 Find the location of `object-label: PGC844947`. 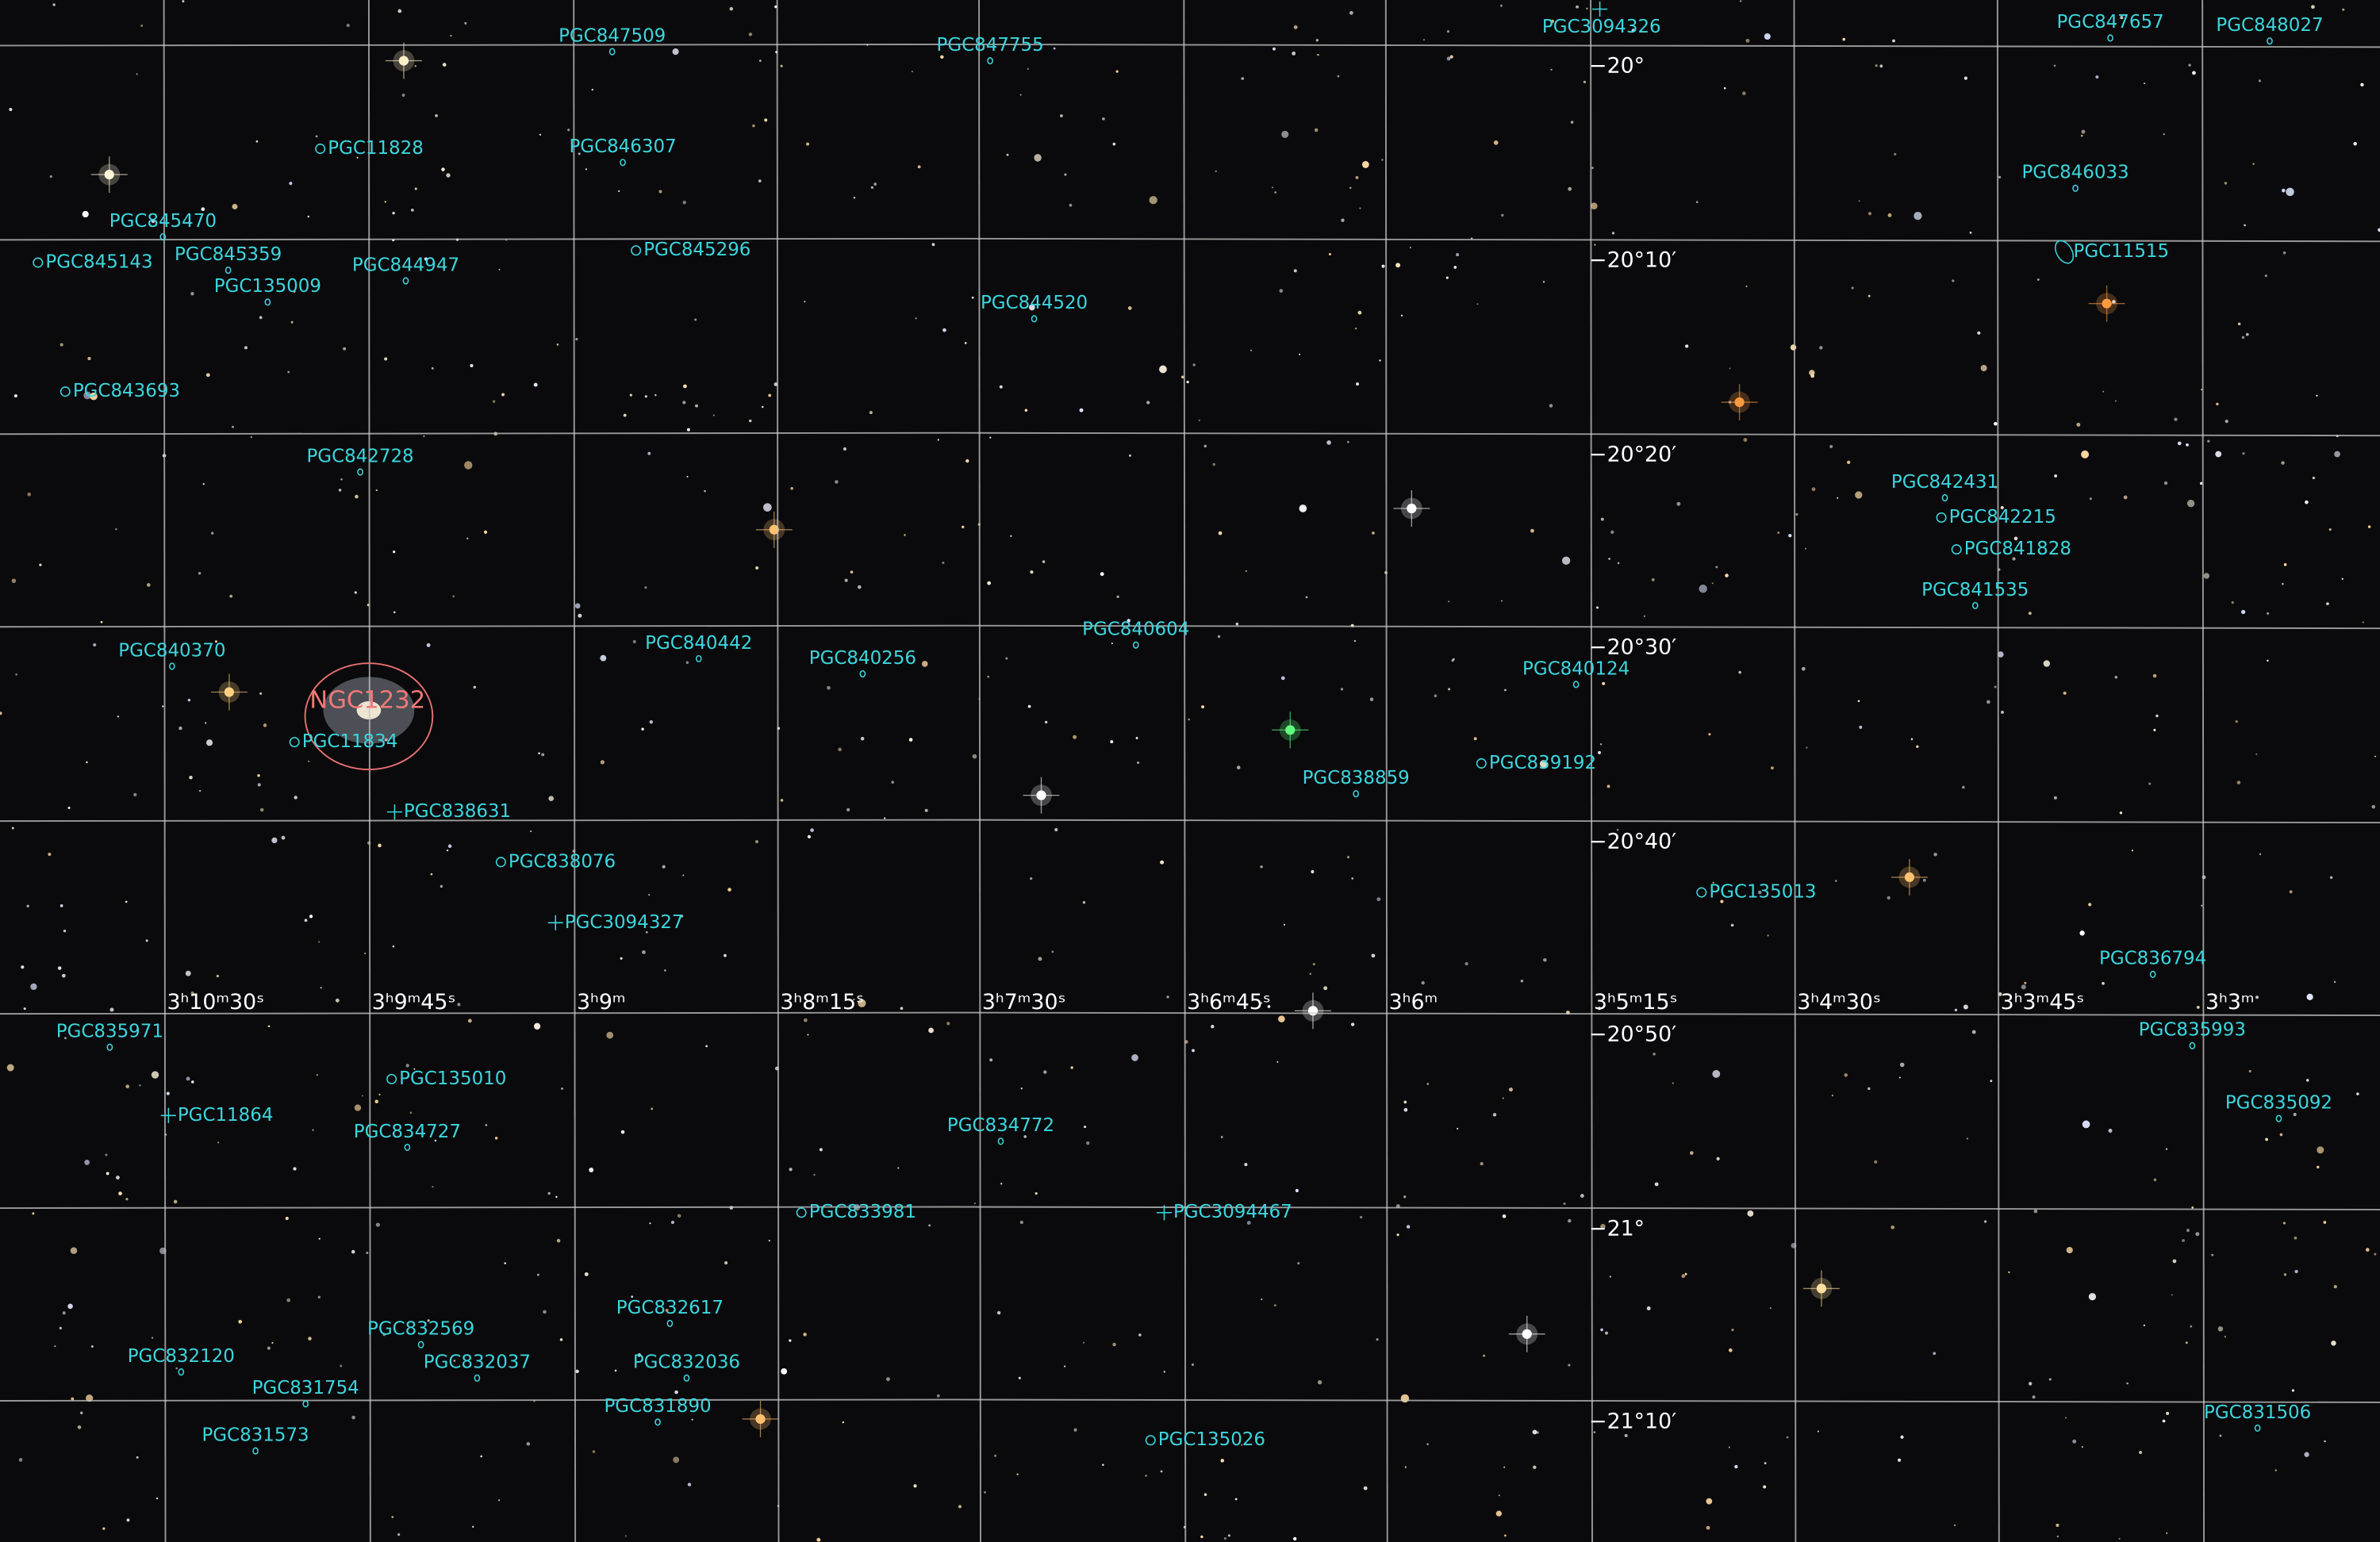

object-label: PGC844947 is located at coordinates (405, 265).